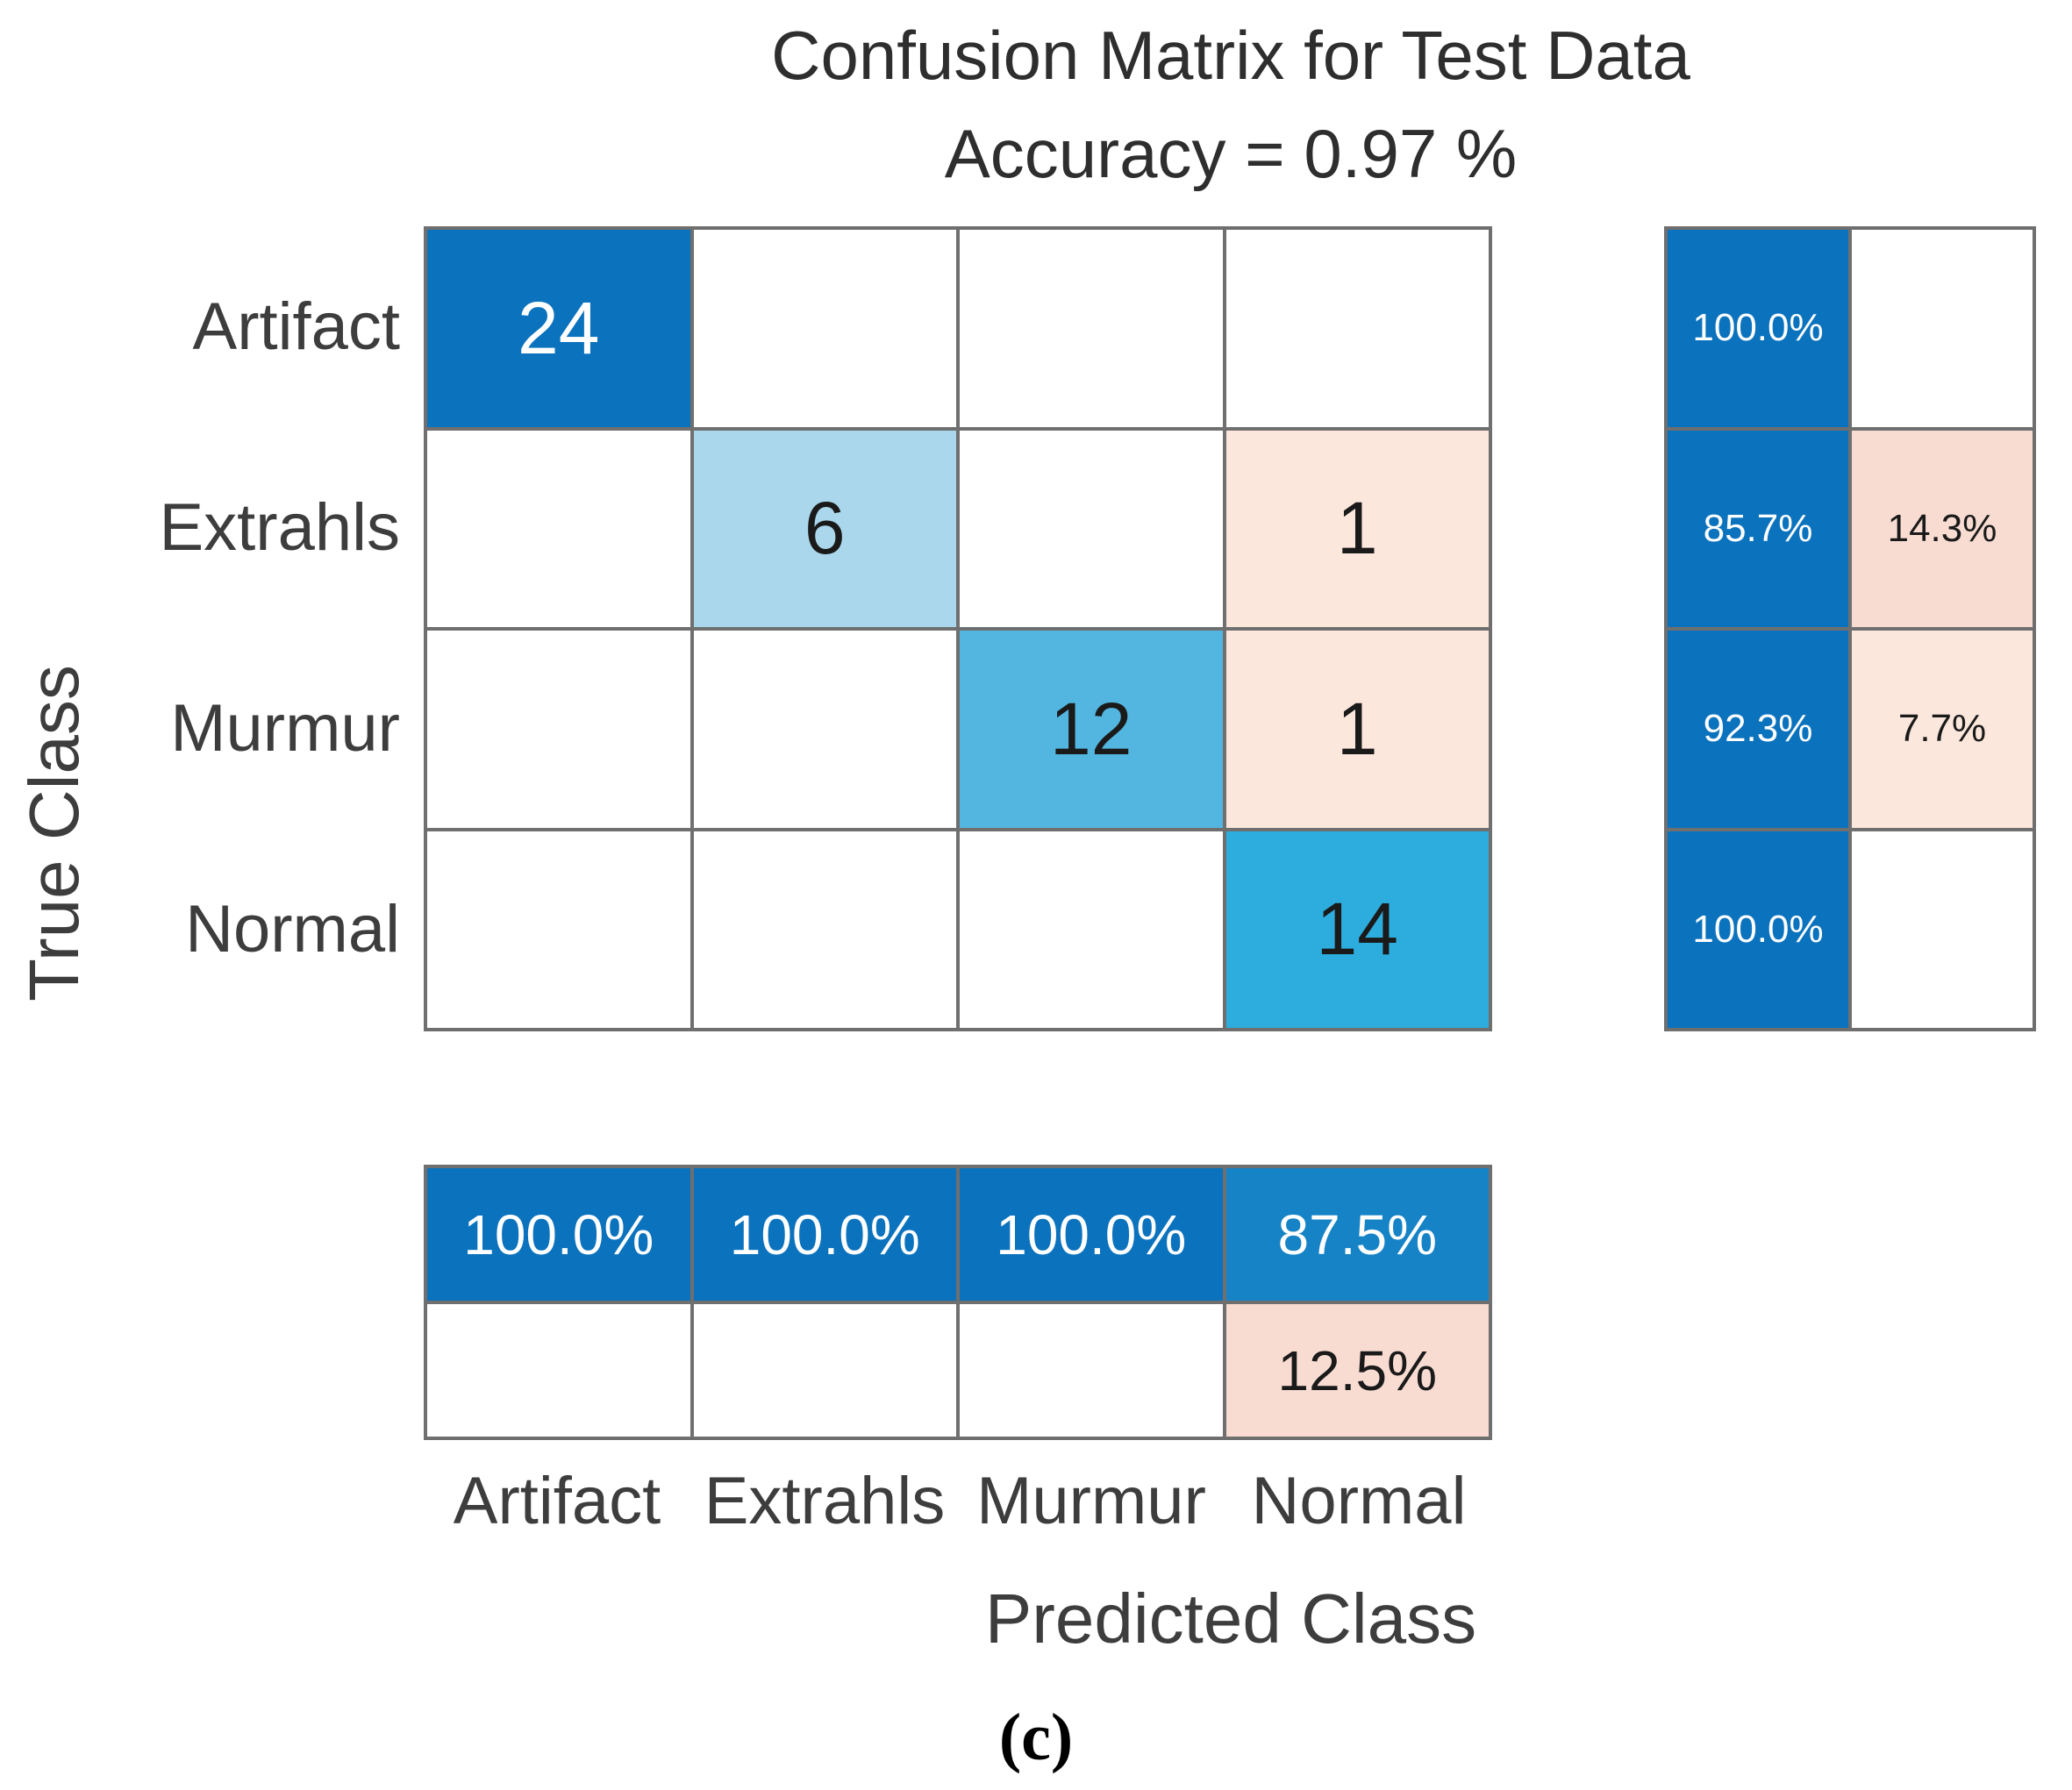 Image resolution: width=2072 pixels, height=1790 pixels. I want to click on figure-subtitle: Accuracy = 0.97 %, so click(1231, 153).